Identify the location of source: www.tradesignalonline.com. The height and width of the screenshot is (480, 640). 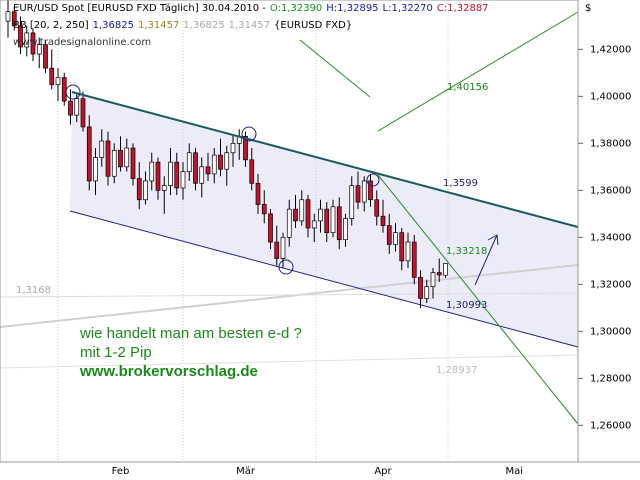
(82, 42).